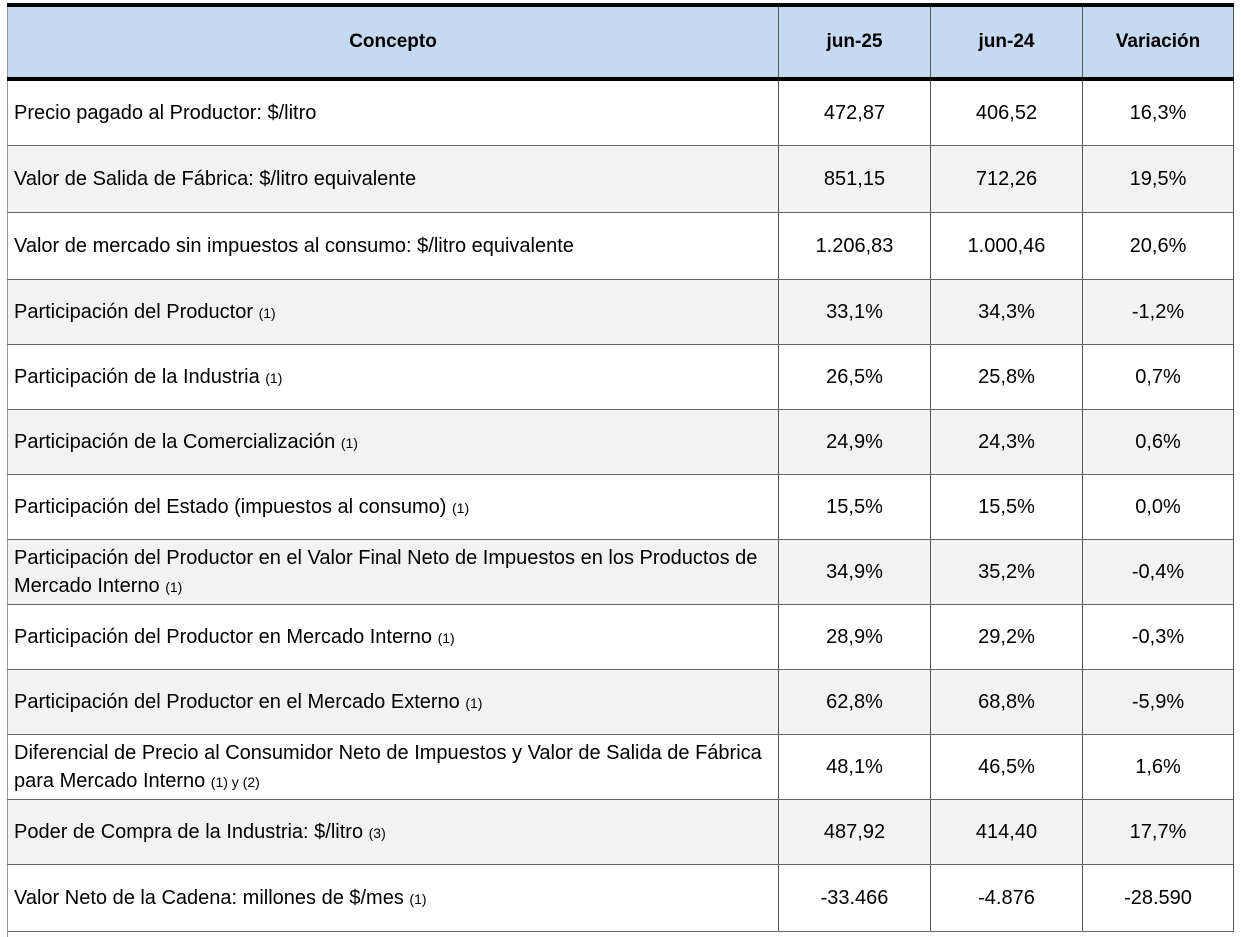  Describe the element at coordinates (1158, 702) in the screenshot. I see `variacion-value: -5,9%` at that location.